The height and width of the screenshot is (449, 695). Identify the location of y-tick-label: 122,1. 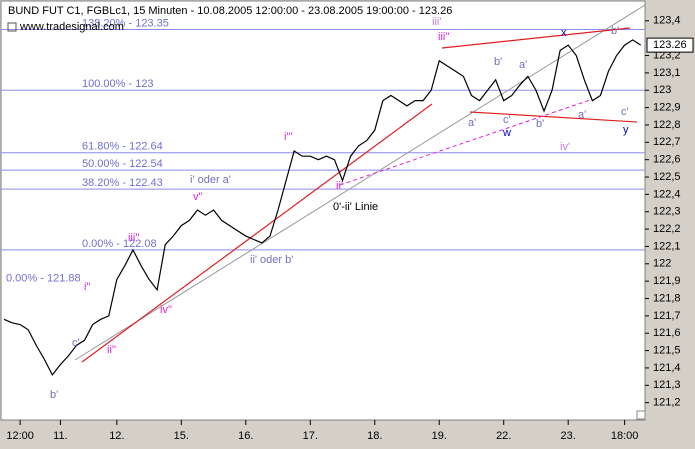
(667, 246).